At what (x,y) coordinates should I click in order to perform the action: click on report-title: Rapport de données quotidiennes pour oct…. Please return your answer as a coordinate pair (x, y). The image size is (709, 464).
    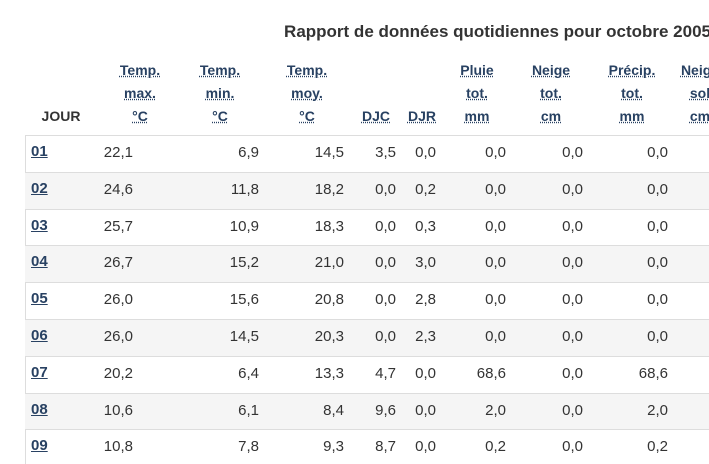
    Looking at the image, I should click on (496, 31).